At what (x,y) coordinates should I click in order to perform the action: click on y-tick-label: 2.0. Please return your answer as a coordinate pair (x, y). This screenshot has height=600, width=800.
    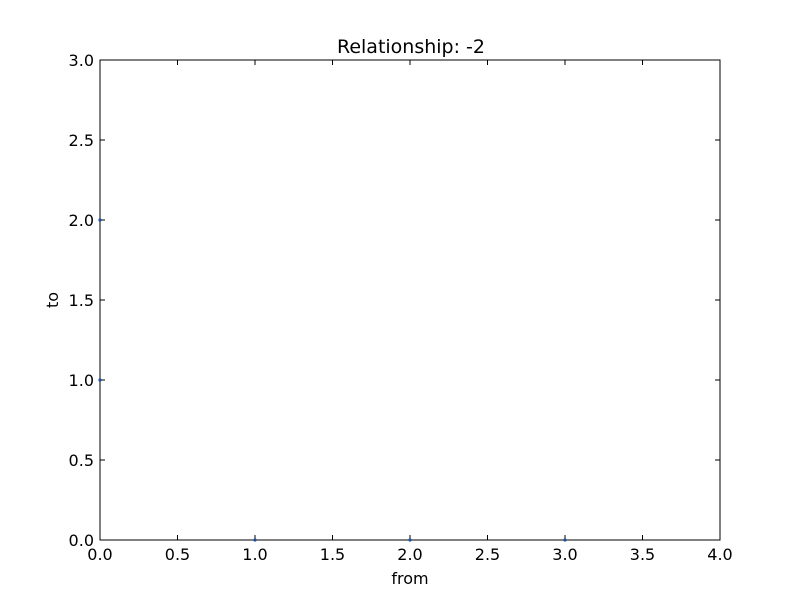
    Looking at the image, I should click on (81, 220).